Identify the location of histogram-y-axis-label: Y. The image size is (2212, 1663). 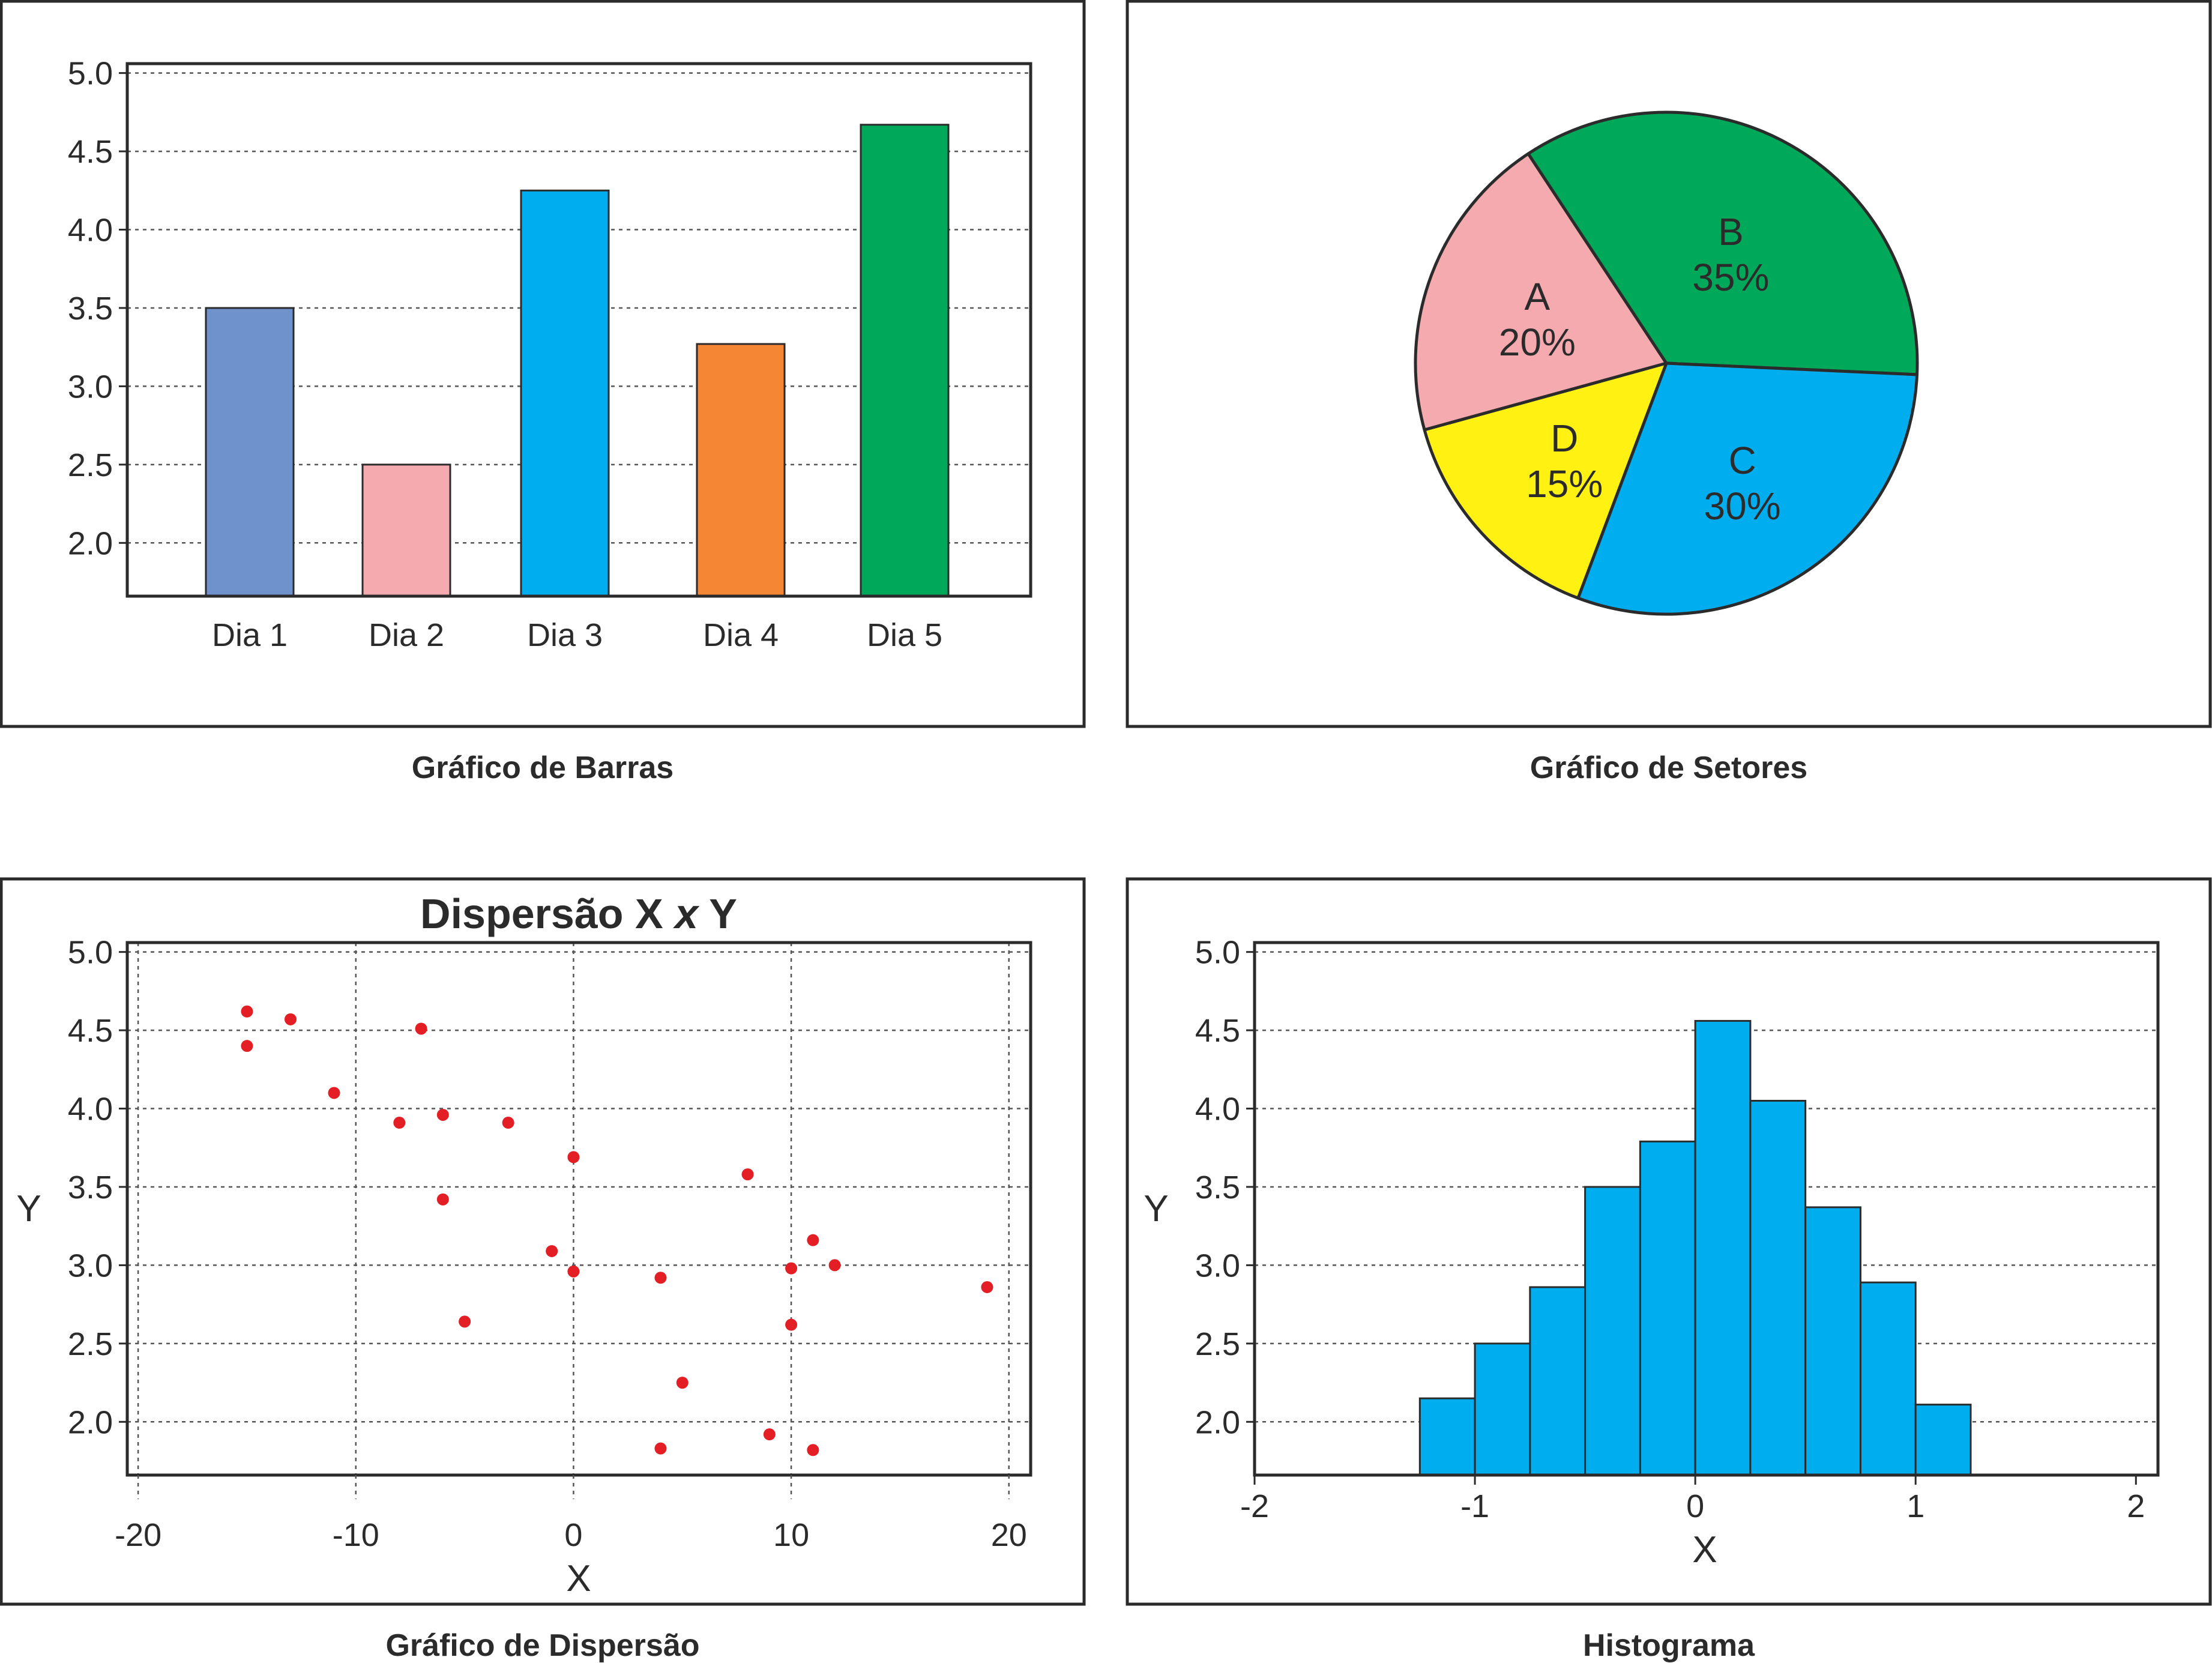
(1156, 1209).